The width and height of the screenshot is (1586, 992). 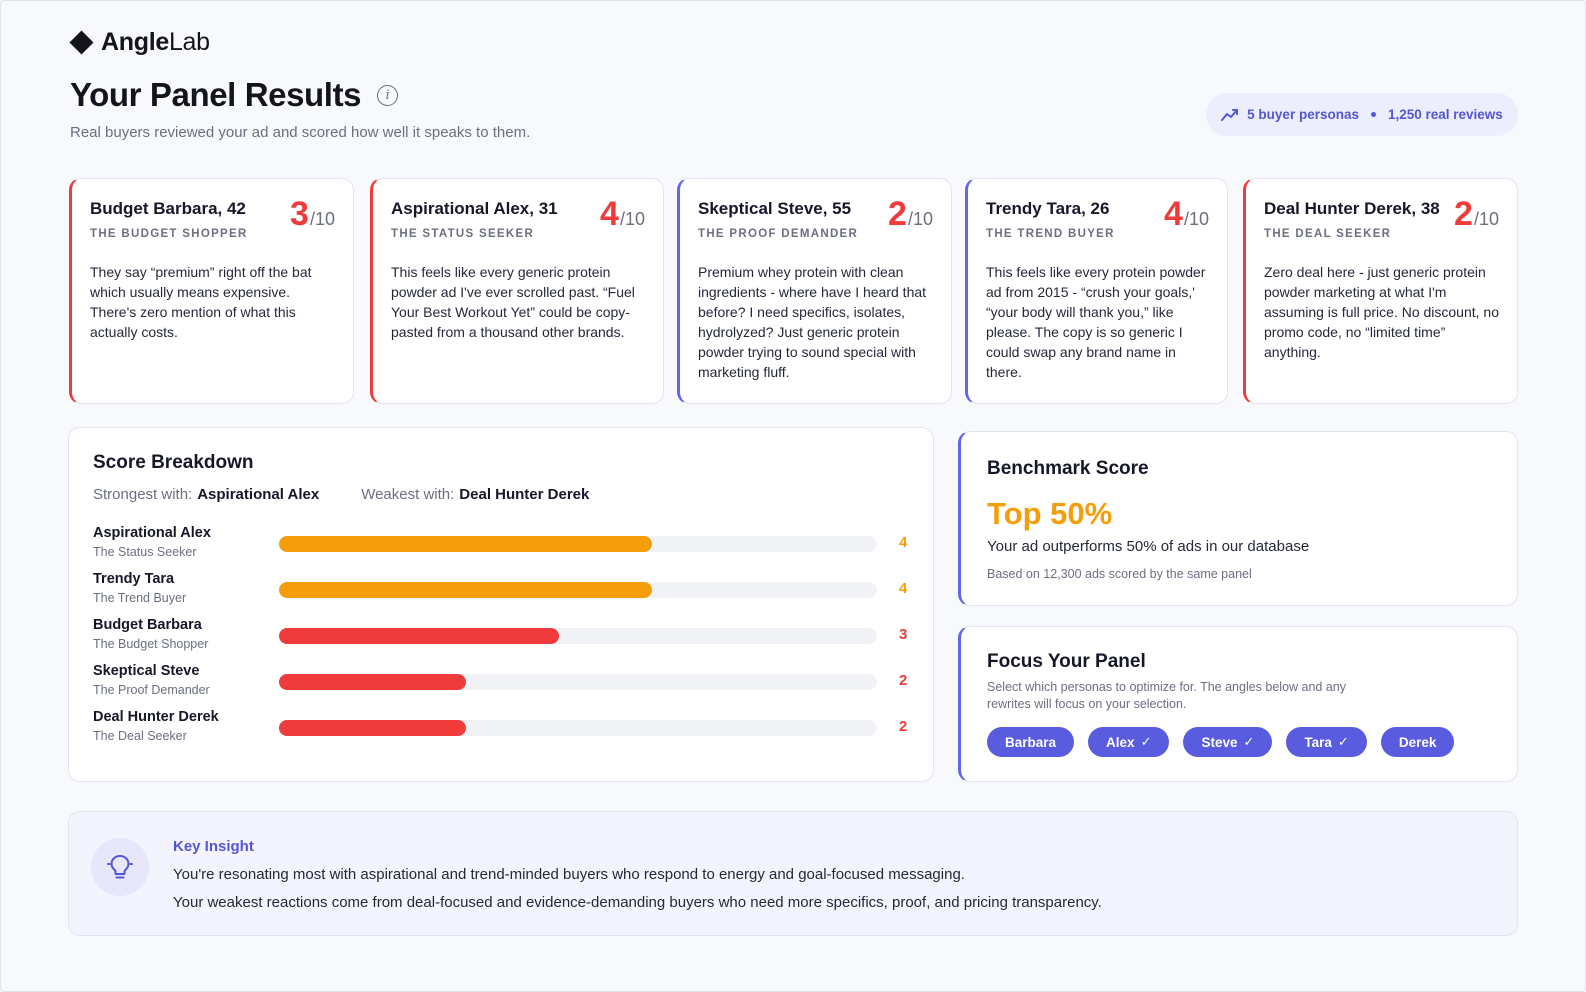 I want to click on reviews-count: 1,250 real reviews, so click(x=1445, y=114).